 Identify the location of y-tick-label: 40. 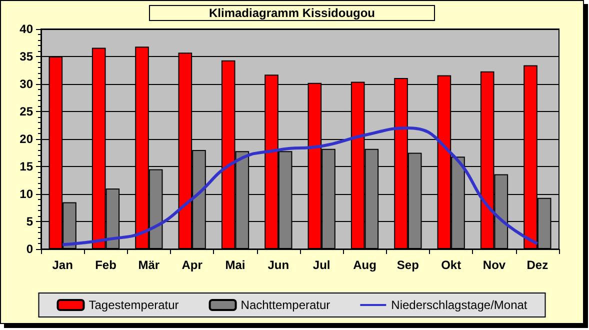
(27, 29).